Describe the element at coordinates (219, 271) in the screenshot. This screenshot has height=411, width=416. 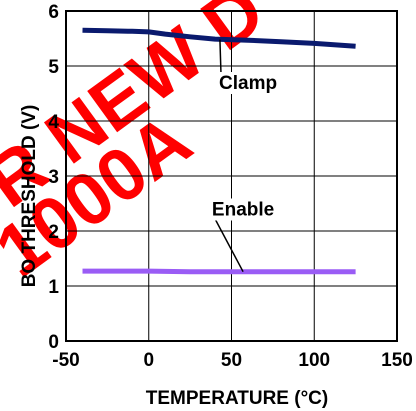
I see `series-line-enable` at that location.